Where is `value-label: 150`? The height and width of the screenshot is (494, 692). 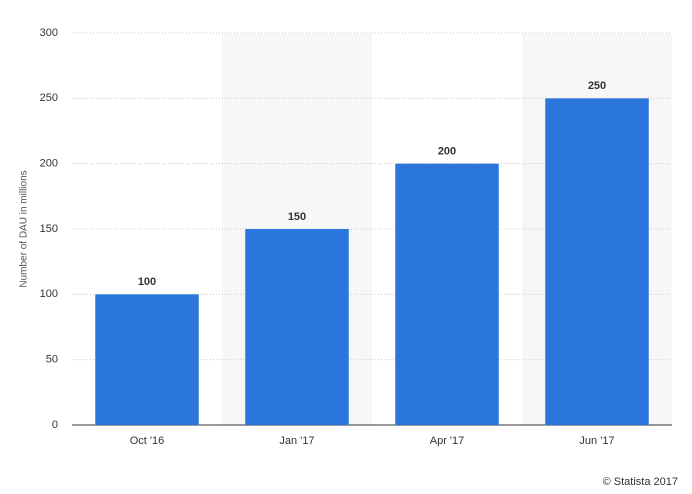
value-label: 150 is located at coordinates (297, 217).